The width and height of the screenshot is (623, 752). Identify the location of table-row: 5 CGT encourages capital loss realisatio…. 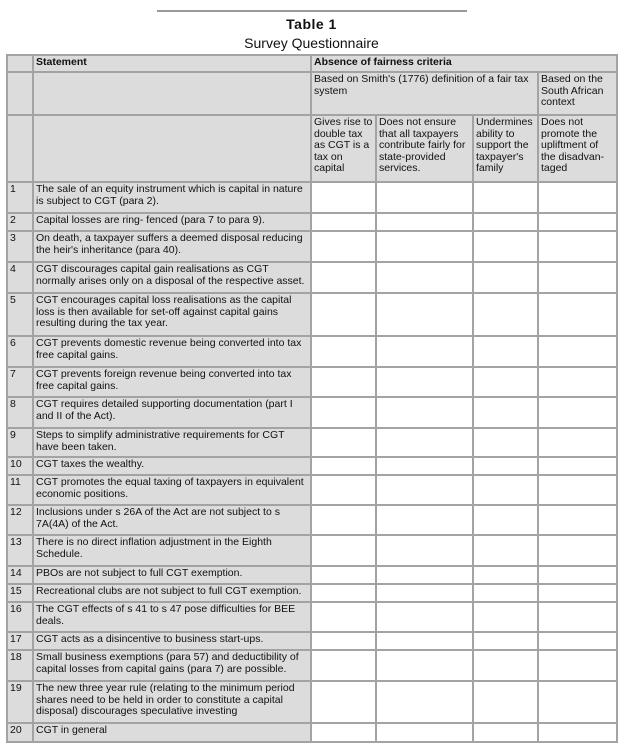
(312, 314).